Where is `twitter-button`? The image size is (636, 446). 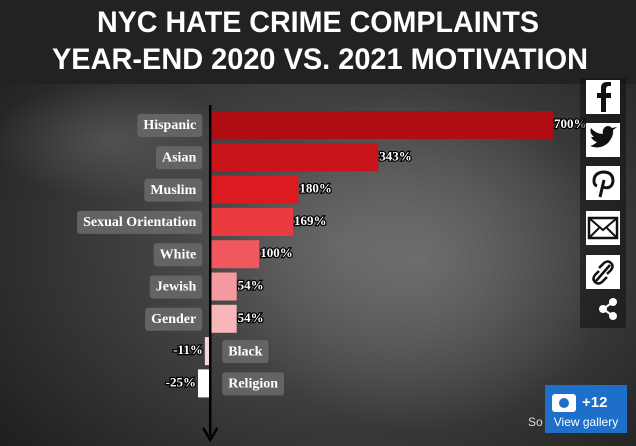
twitter-button is located at coordinates (603, 140).